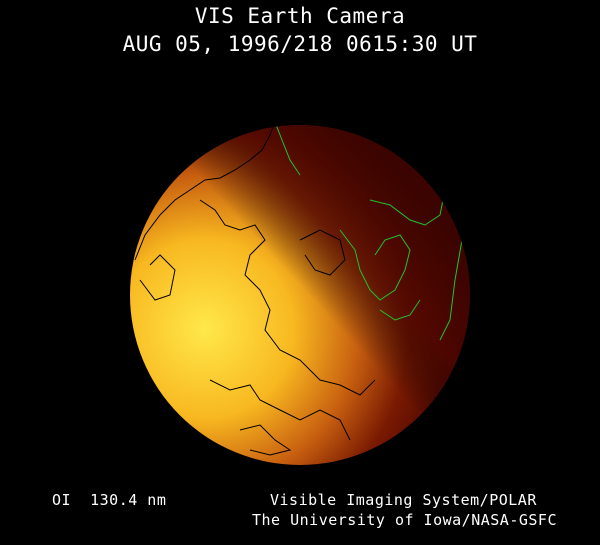  What do you see at coordinates (109, 500) in the screenshot?
I see `filter-wavelength: OI 130.4 nm` at bounding box center [109, 500].